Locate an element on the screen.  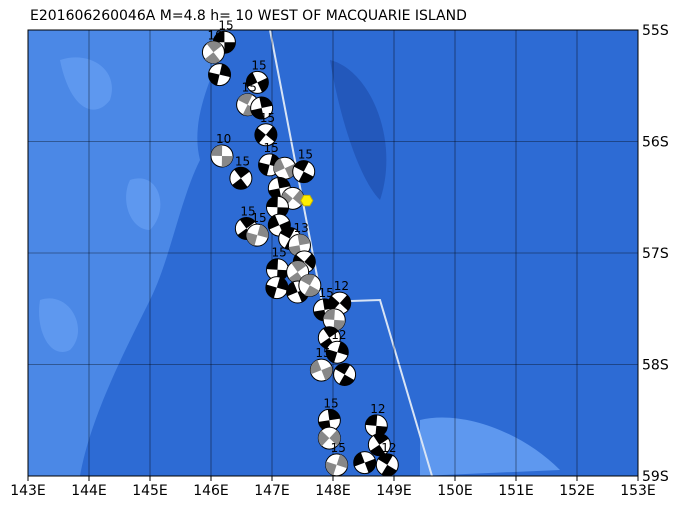
lat-tick-label: 57S is located at coordinates (655, 254).